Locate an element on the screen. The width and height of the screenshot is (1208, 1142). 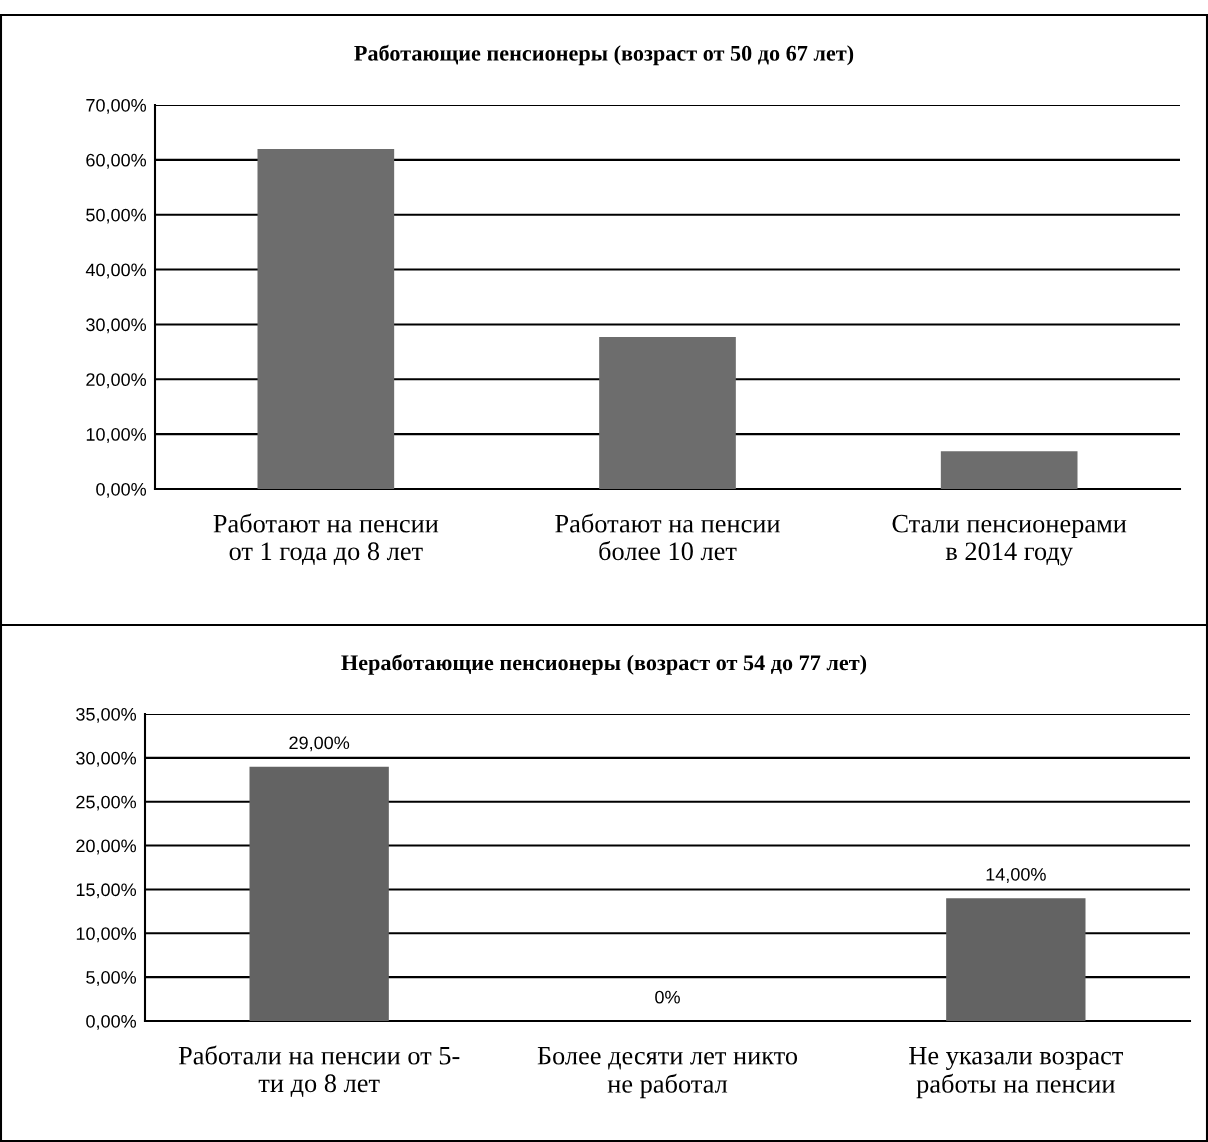
data-label: 0% is located at coordinates (667, 997).